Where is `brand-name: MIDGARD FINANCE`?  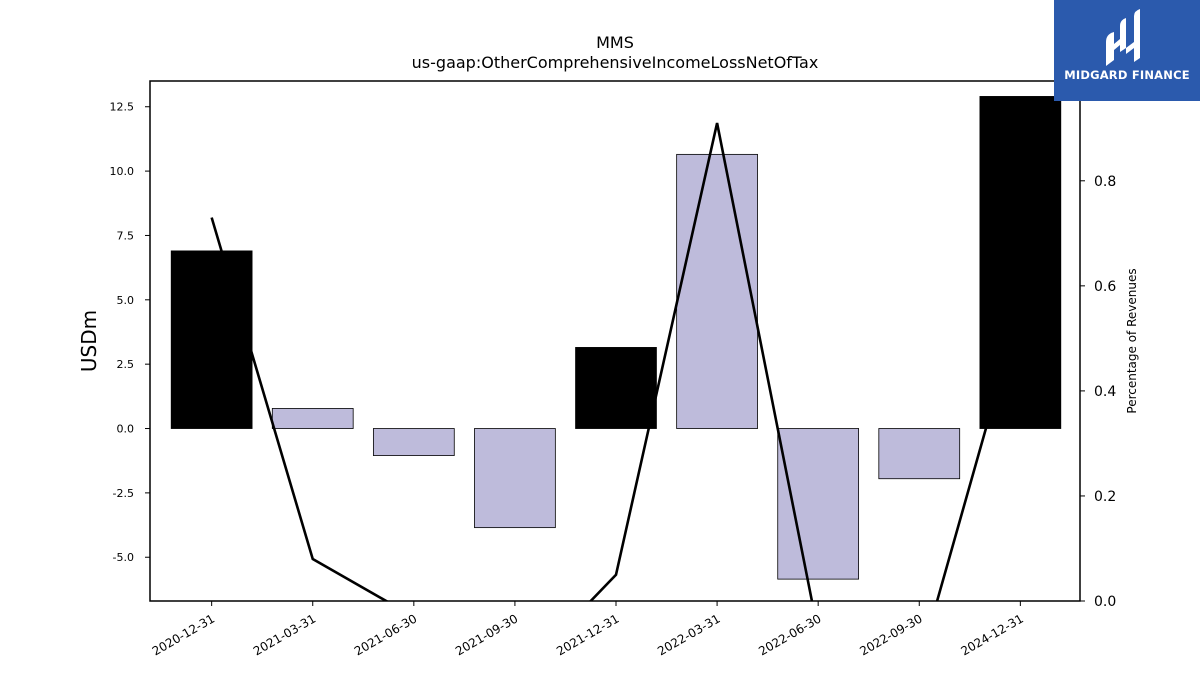
brand-name: MIDGARD FINANCE is located at coordinates (1127, 75).